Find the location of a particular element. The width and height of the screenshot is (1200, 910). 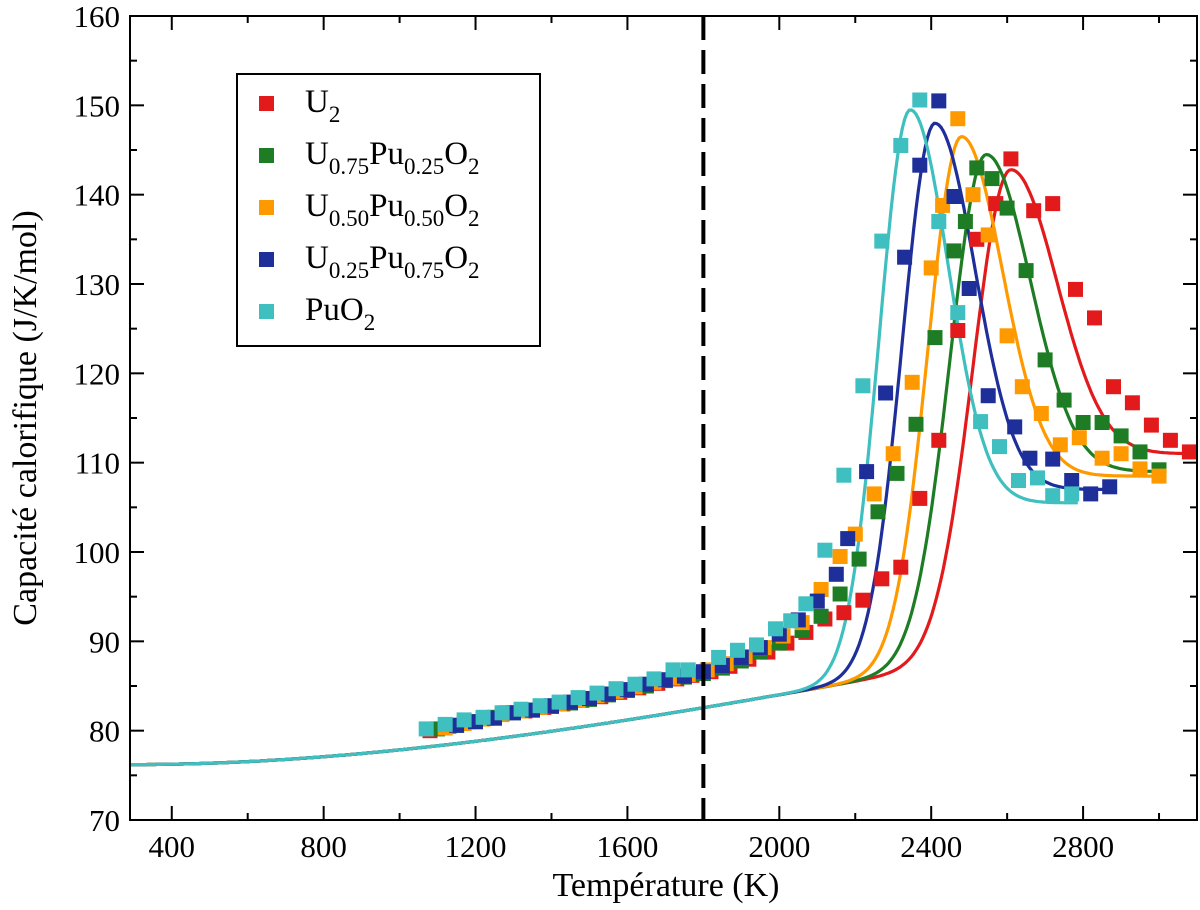

y-tick-label: 130 is located at coordinates (97, 284).